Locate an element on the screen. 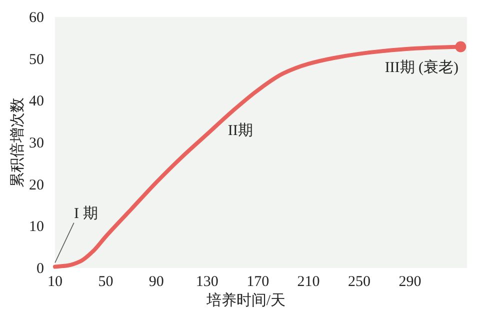  x-tick-label: 50 is located at coordinates (106, 282).